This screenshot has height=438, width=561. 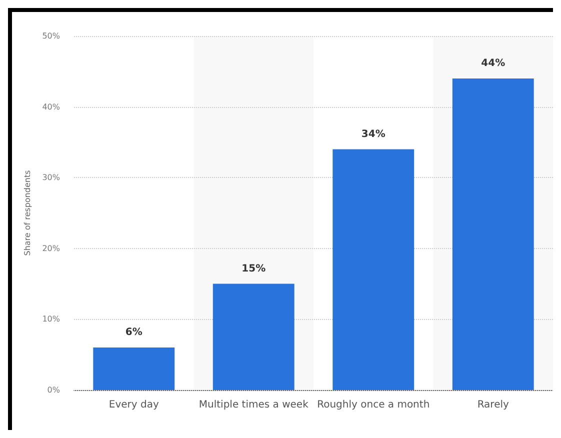 What do you see at coordinates (373, 405) in the screenshot?
I see `x-tick-label: Roughly once a month` at bounding box center [373, 405].